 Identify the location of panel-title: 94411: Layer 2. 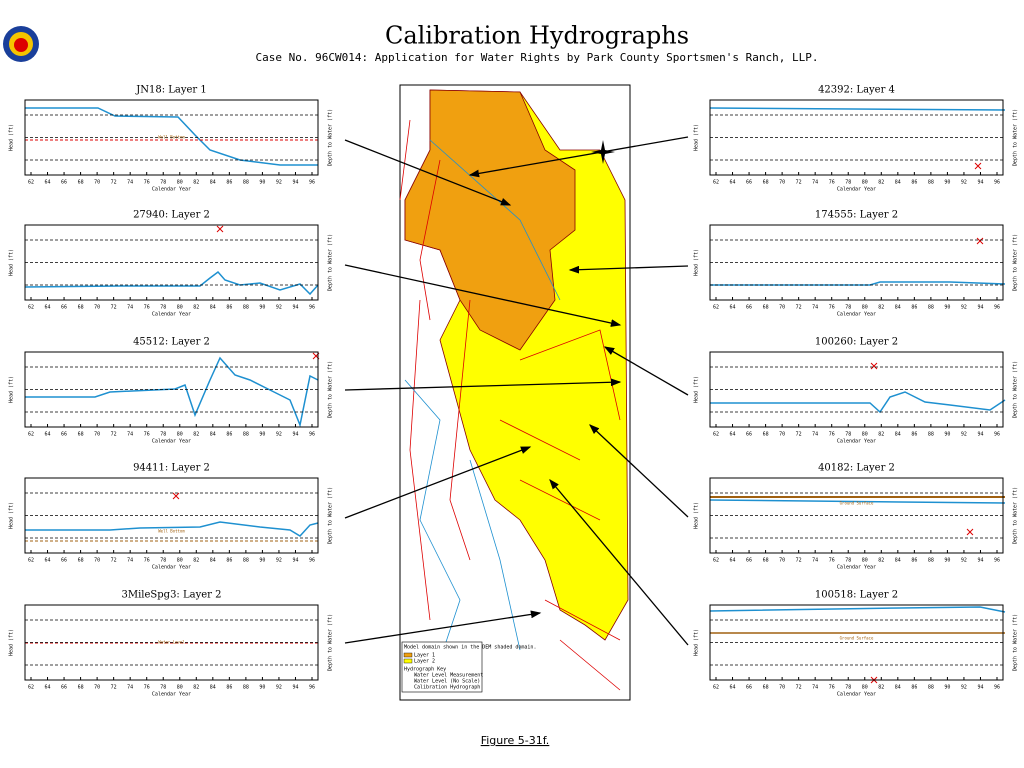
(171, 468).